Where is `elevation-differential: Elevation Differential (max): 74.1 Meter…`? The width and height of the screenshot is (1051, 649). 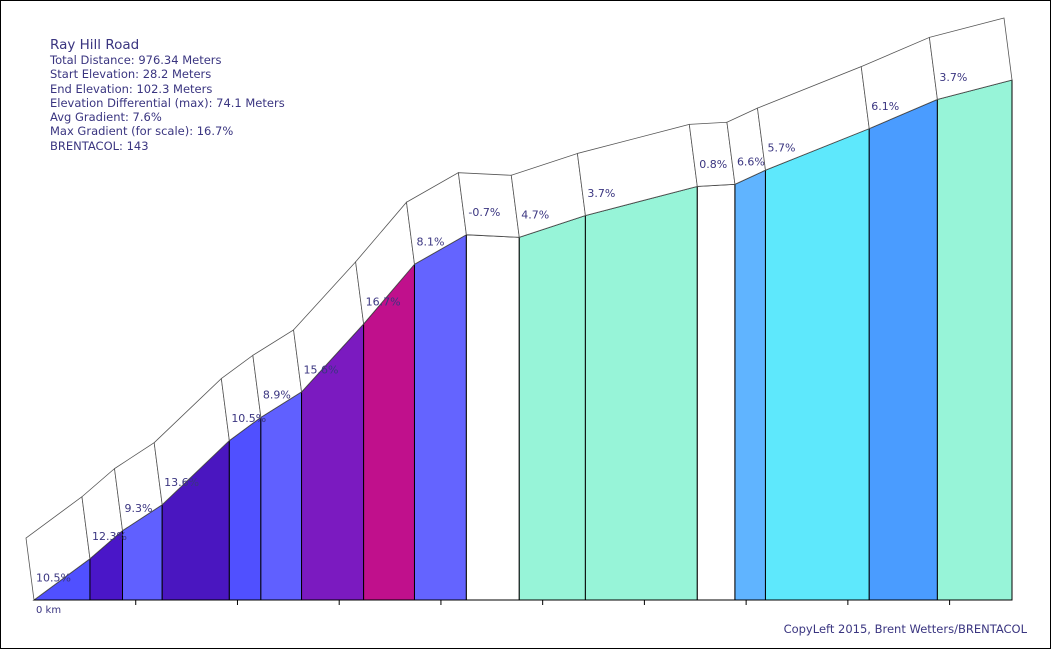
elevation-differential: Elevation Differential (max): 74.1 Meter… is located at coordinates (167, 102).